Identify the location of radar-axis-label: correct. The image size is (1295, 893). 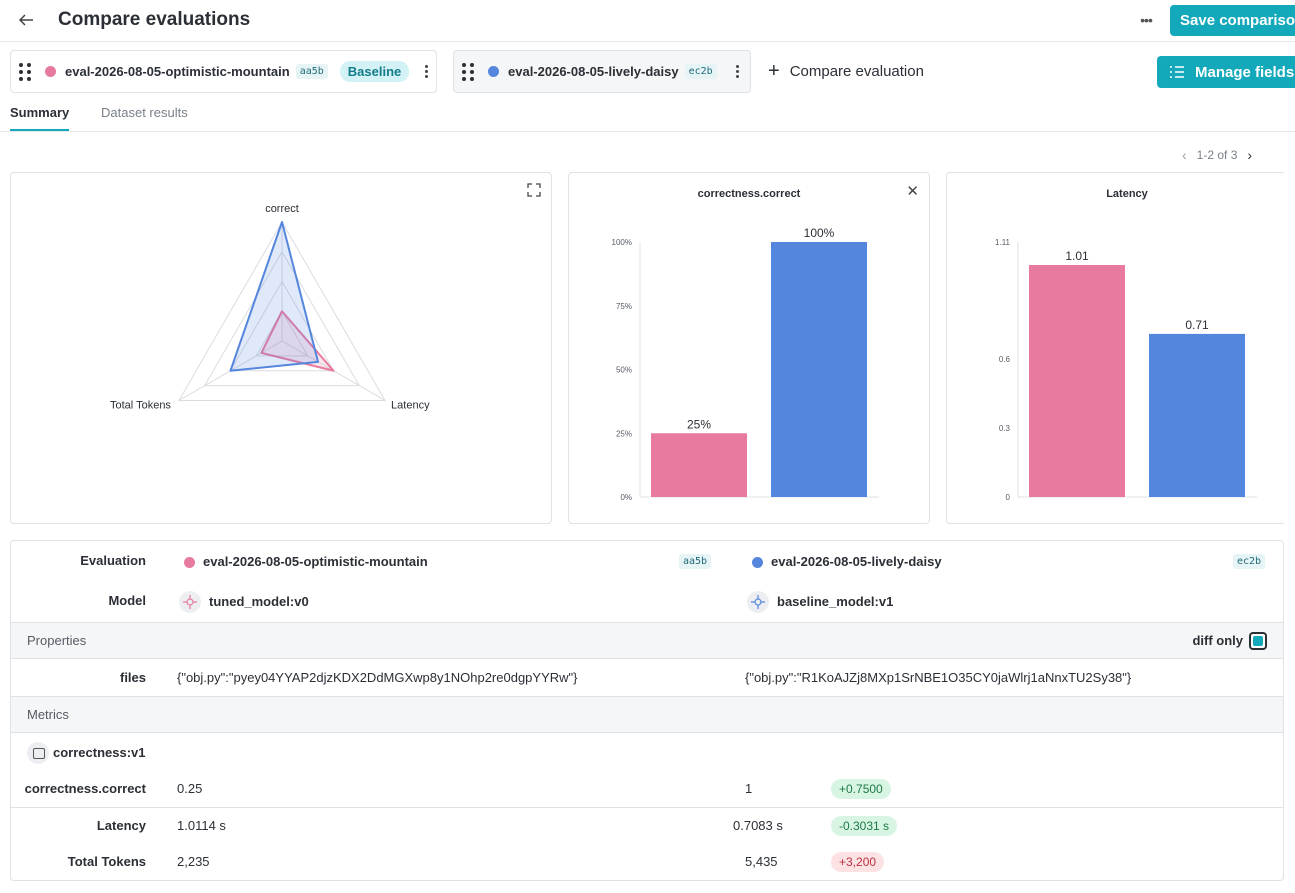
(282, 209).